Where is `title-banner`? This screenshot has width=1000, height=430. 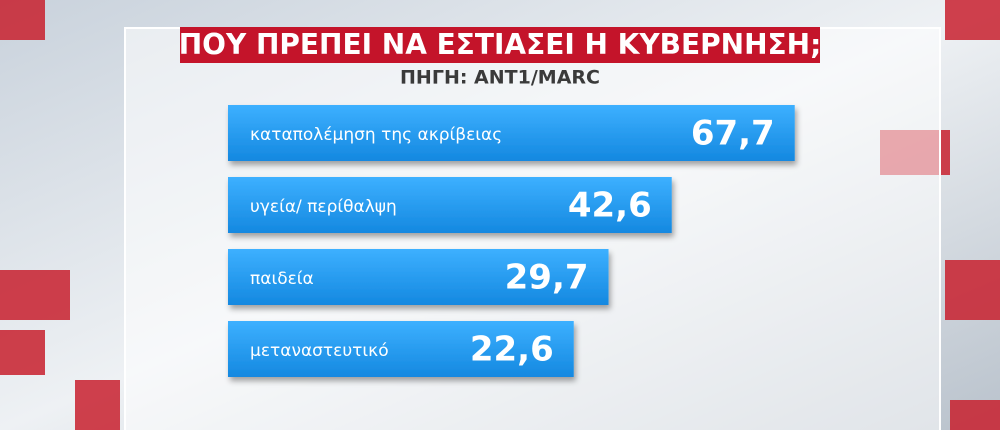
title-banner is located at coordinates (500, 45).